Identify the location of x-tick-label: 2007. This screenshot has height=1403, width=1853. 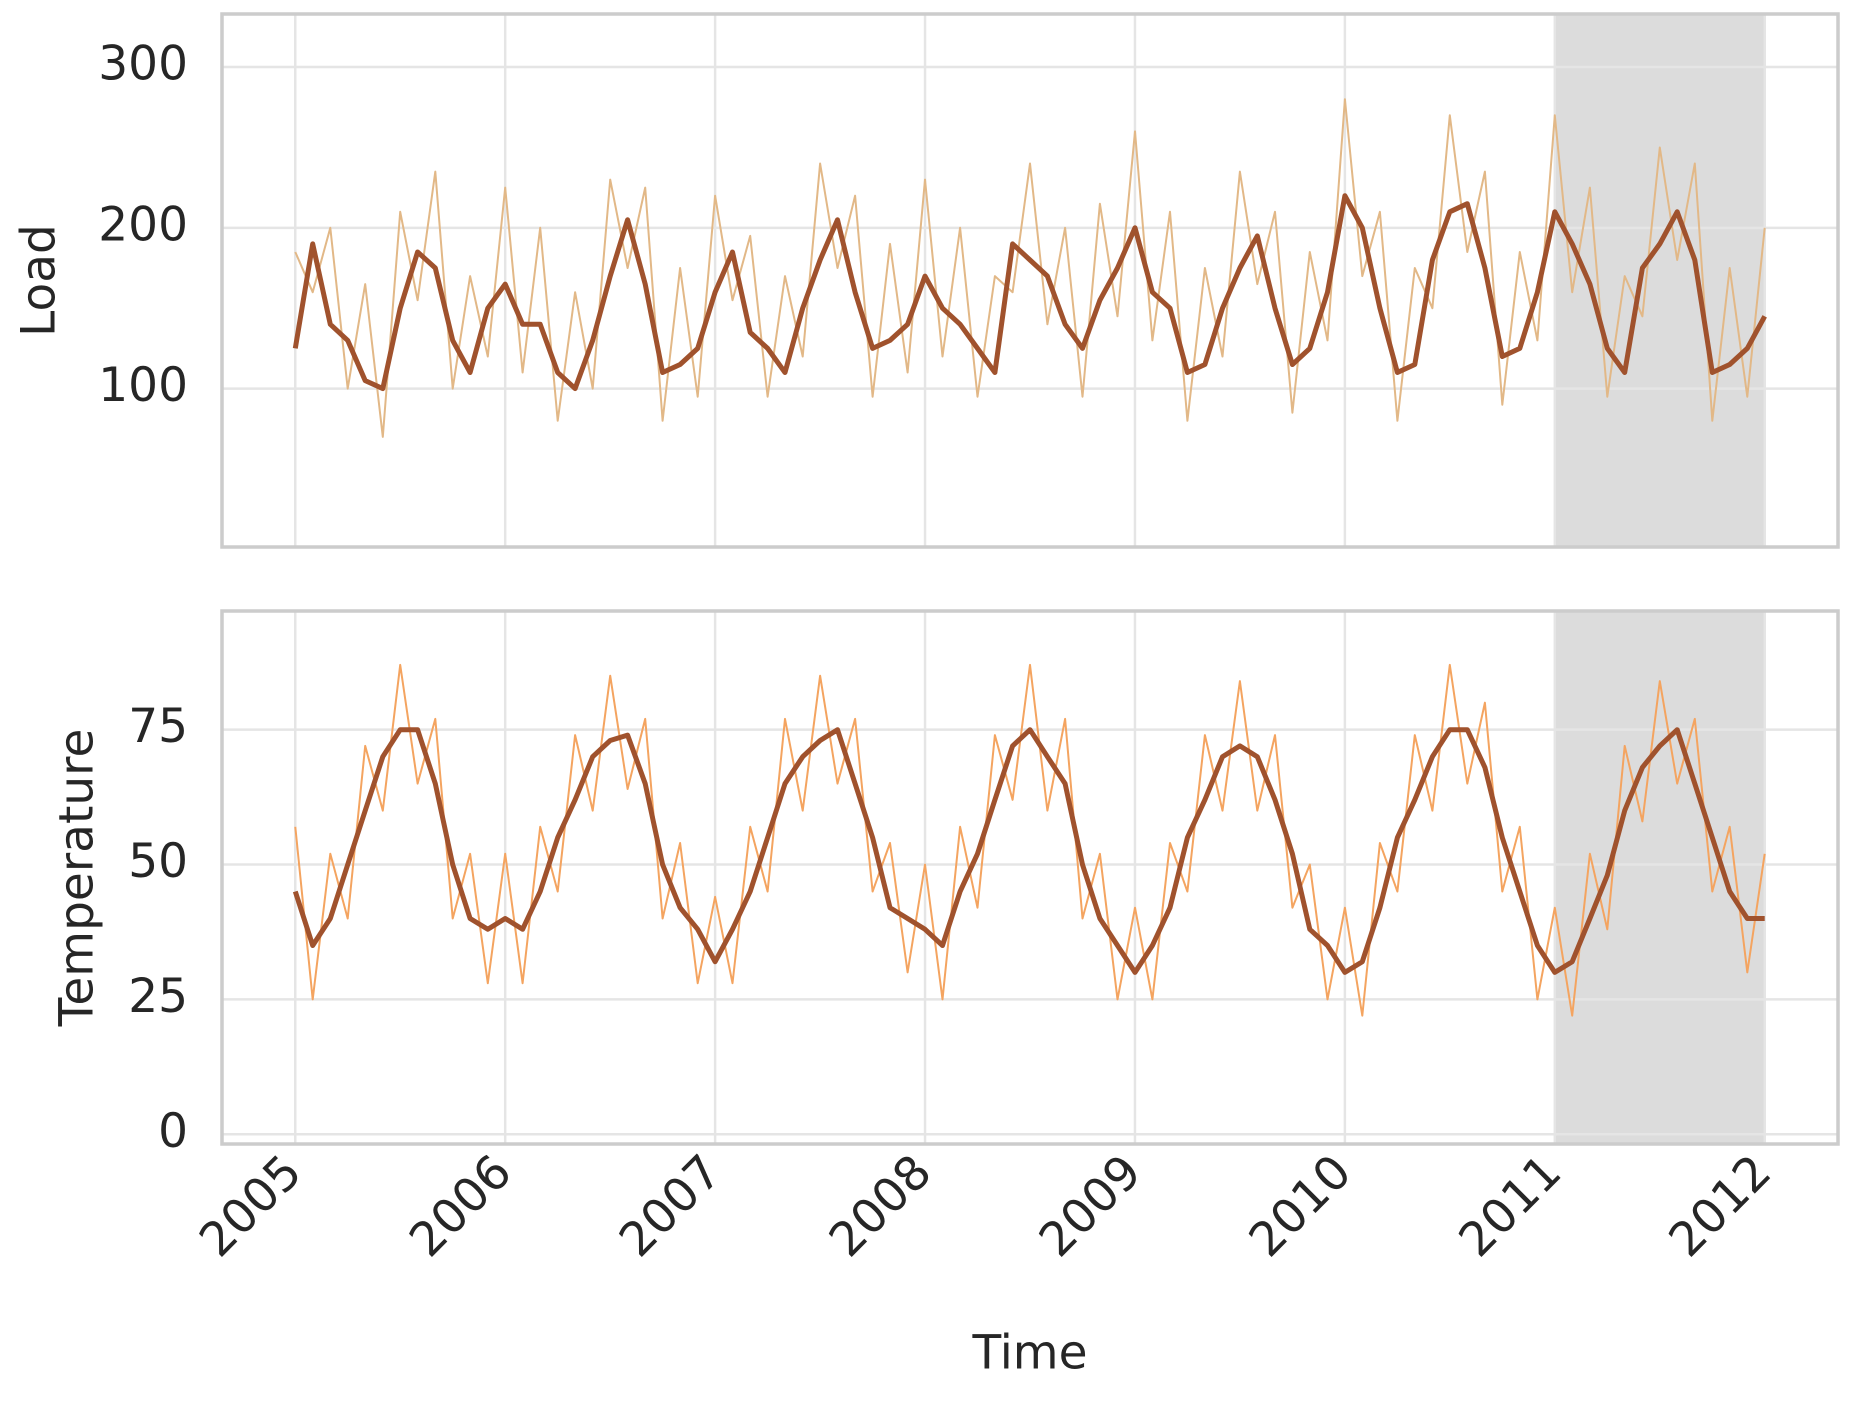
(670, 1205).